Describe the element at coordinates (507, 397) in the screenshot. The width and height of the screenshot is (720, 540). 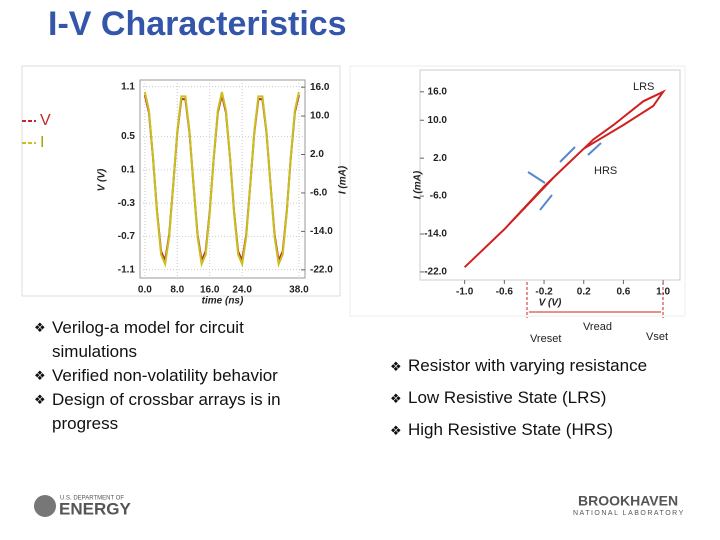
I see `bullet-text: Low Resistive State (LRS)` at that location.